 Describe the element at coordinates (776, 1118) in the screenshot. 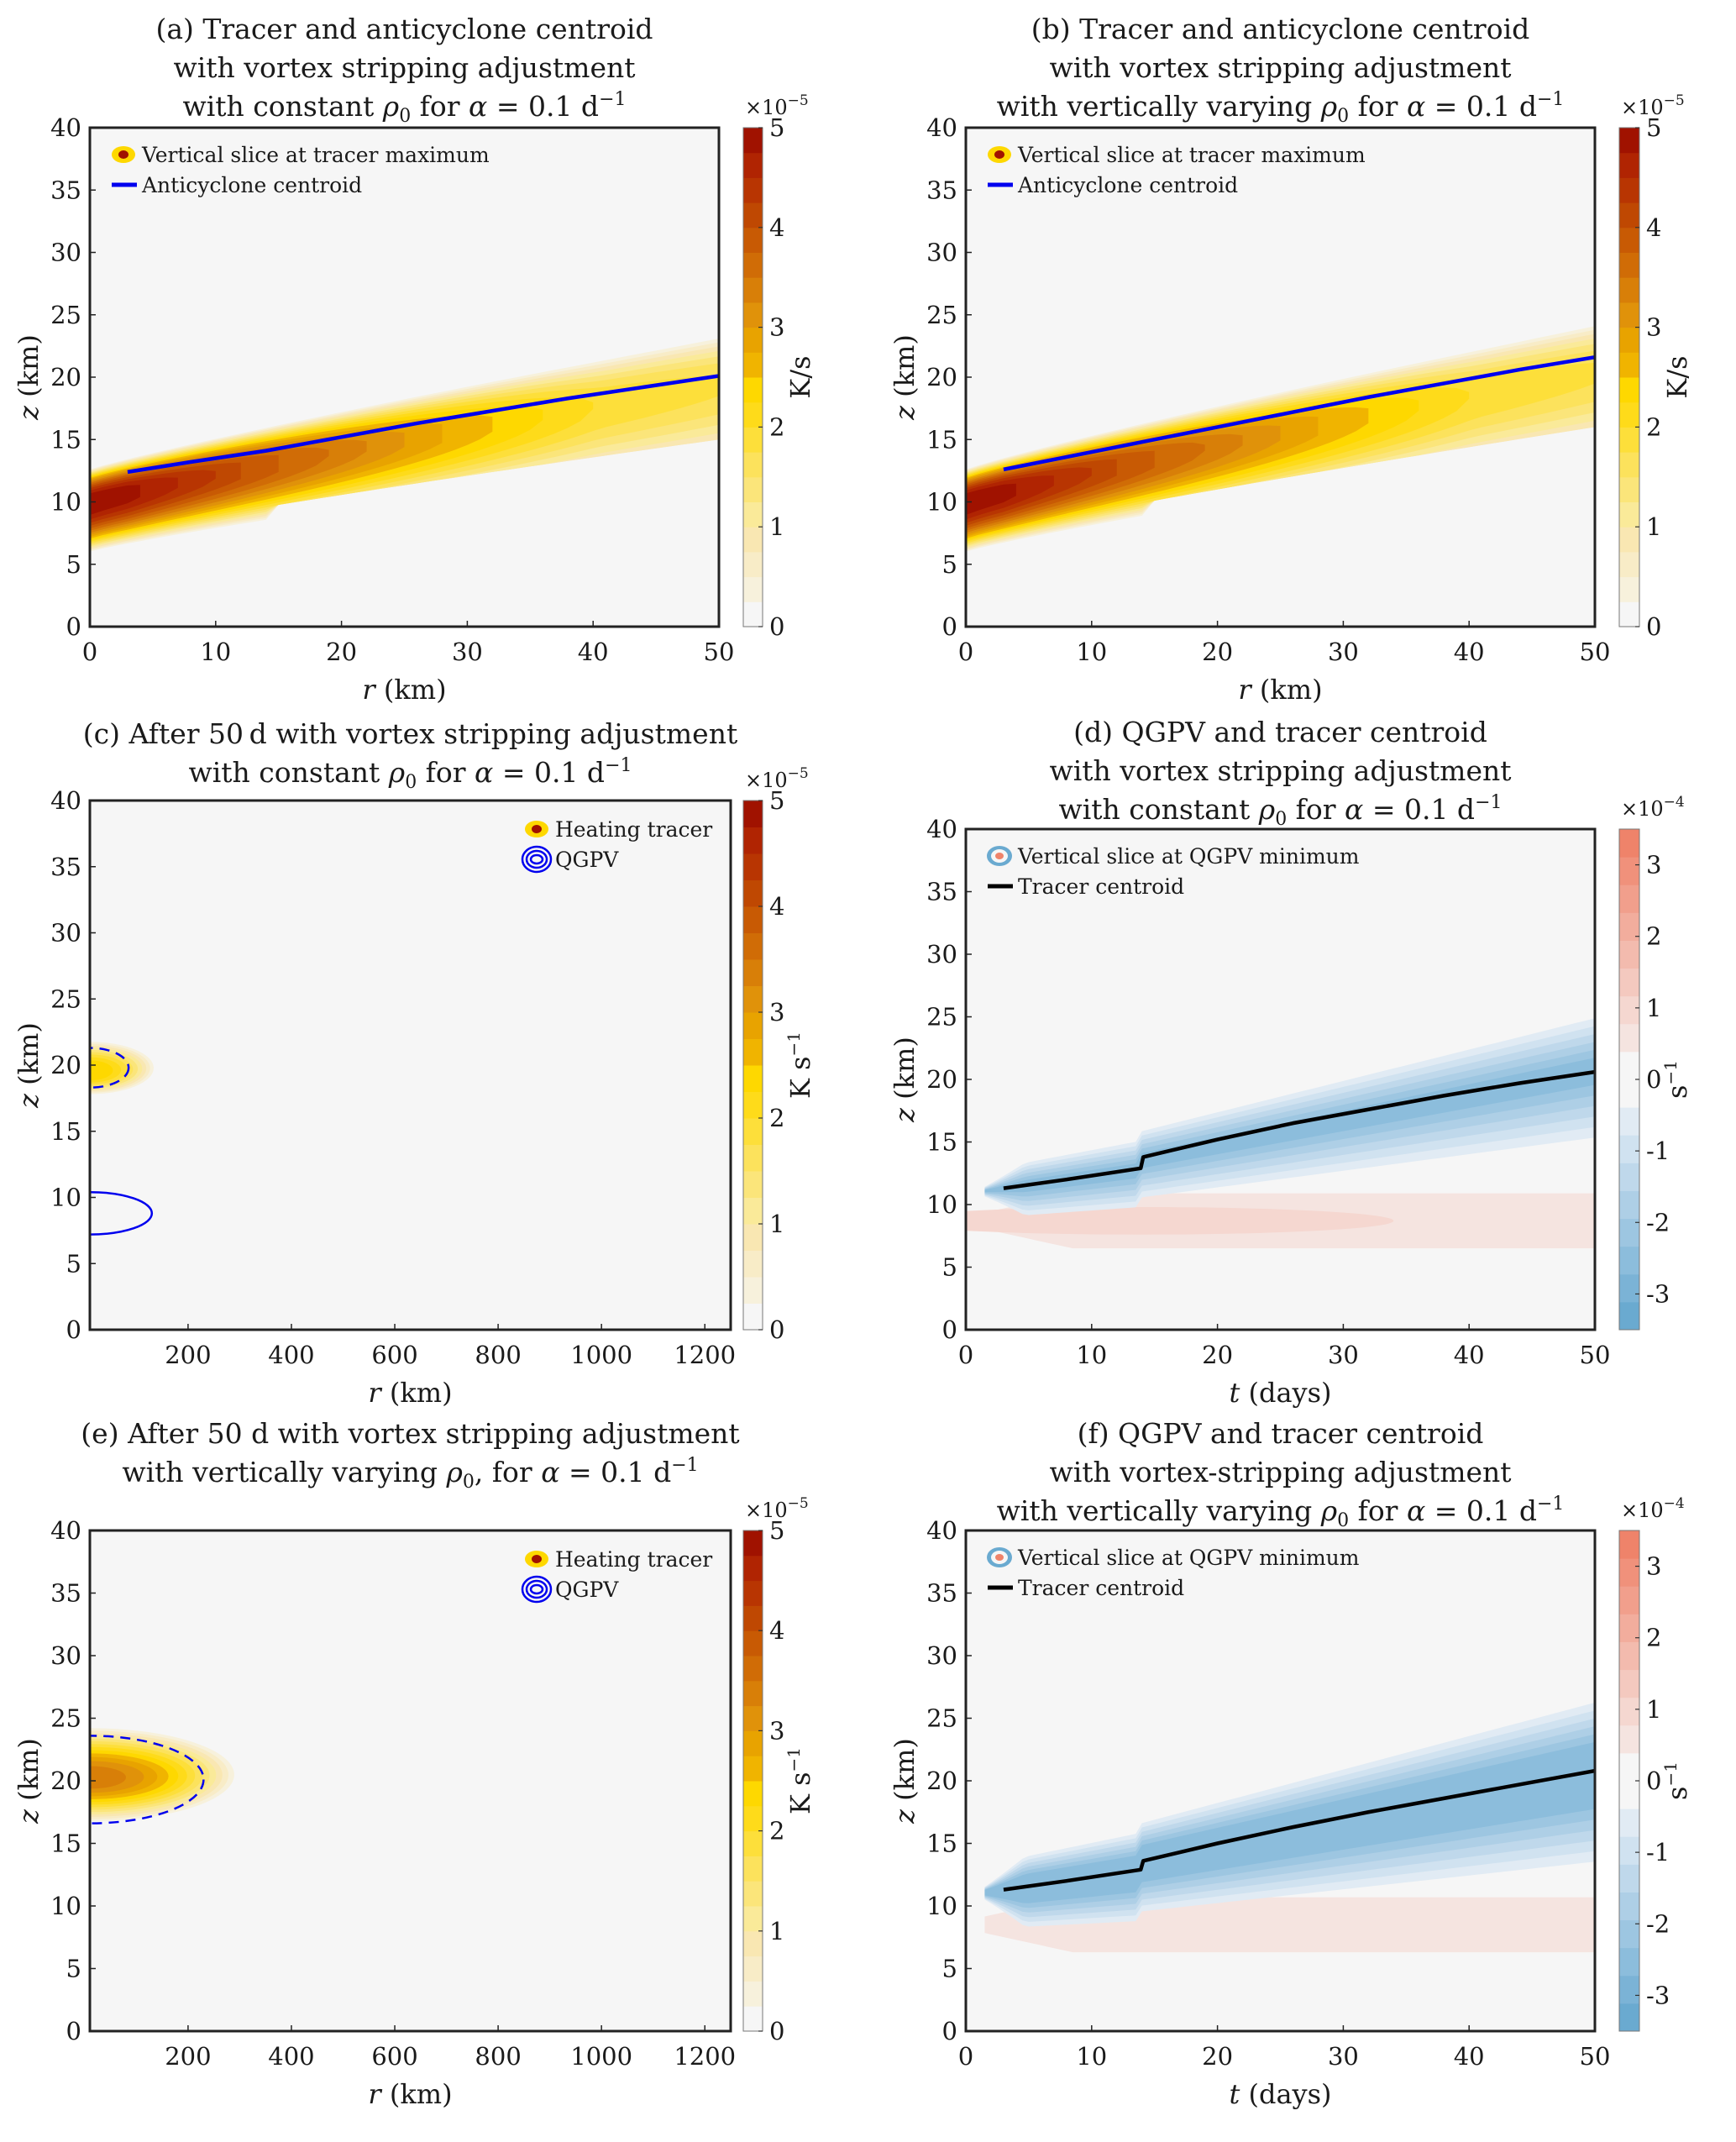

I see `colorbar-tick-label: 2` at that location.